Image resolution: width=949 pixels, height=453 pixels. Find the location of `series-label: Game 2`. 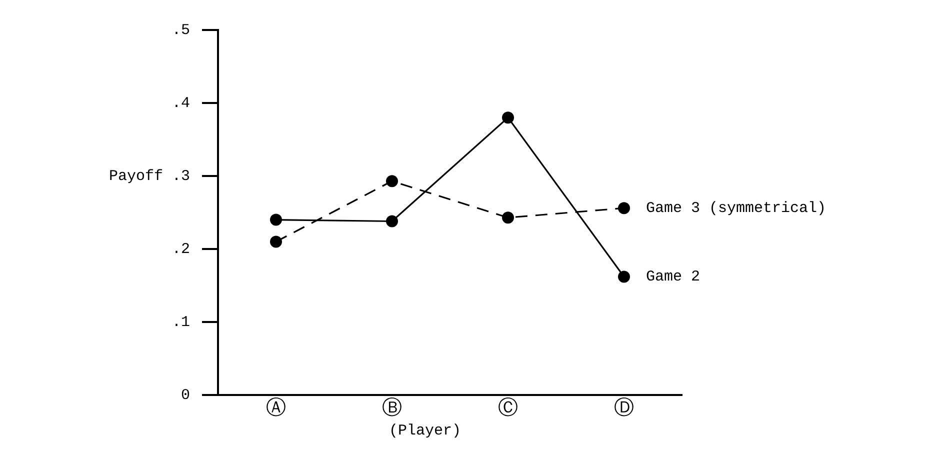

series-label: Game 2 is located at coordinates (673, 277).